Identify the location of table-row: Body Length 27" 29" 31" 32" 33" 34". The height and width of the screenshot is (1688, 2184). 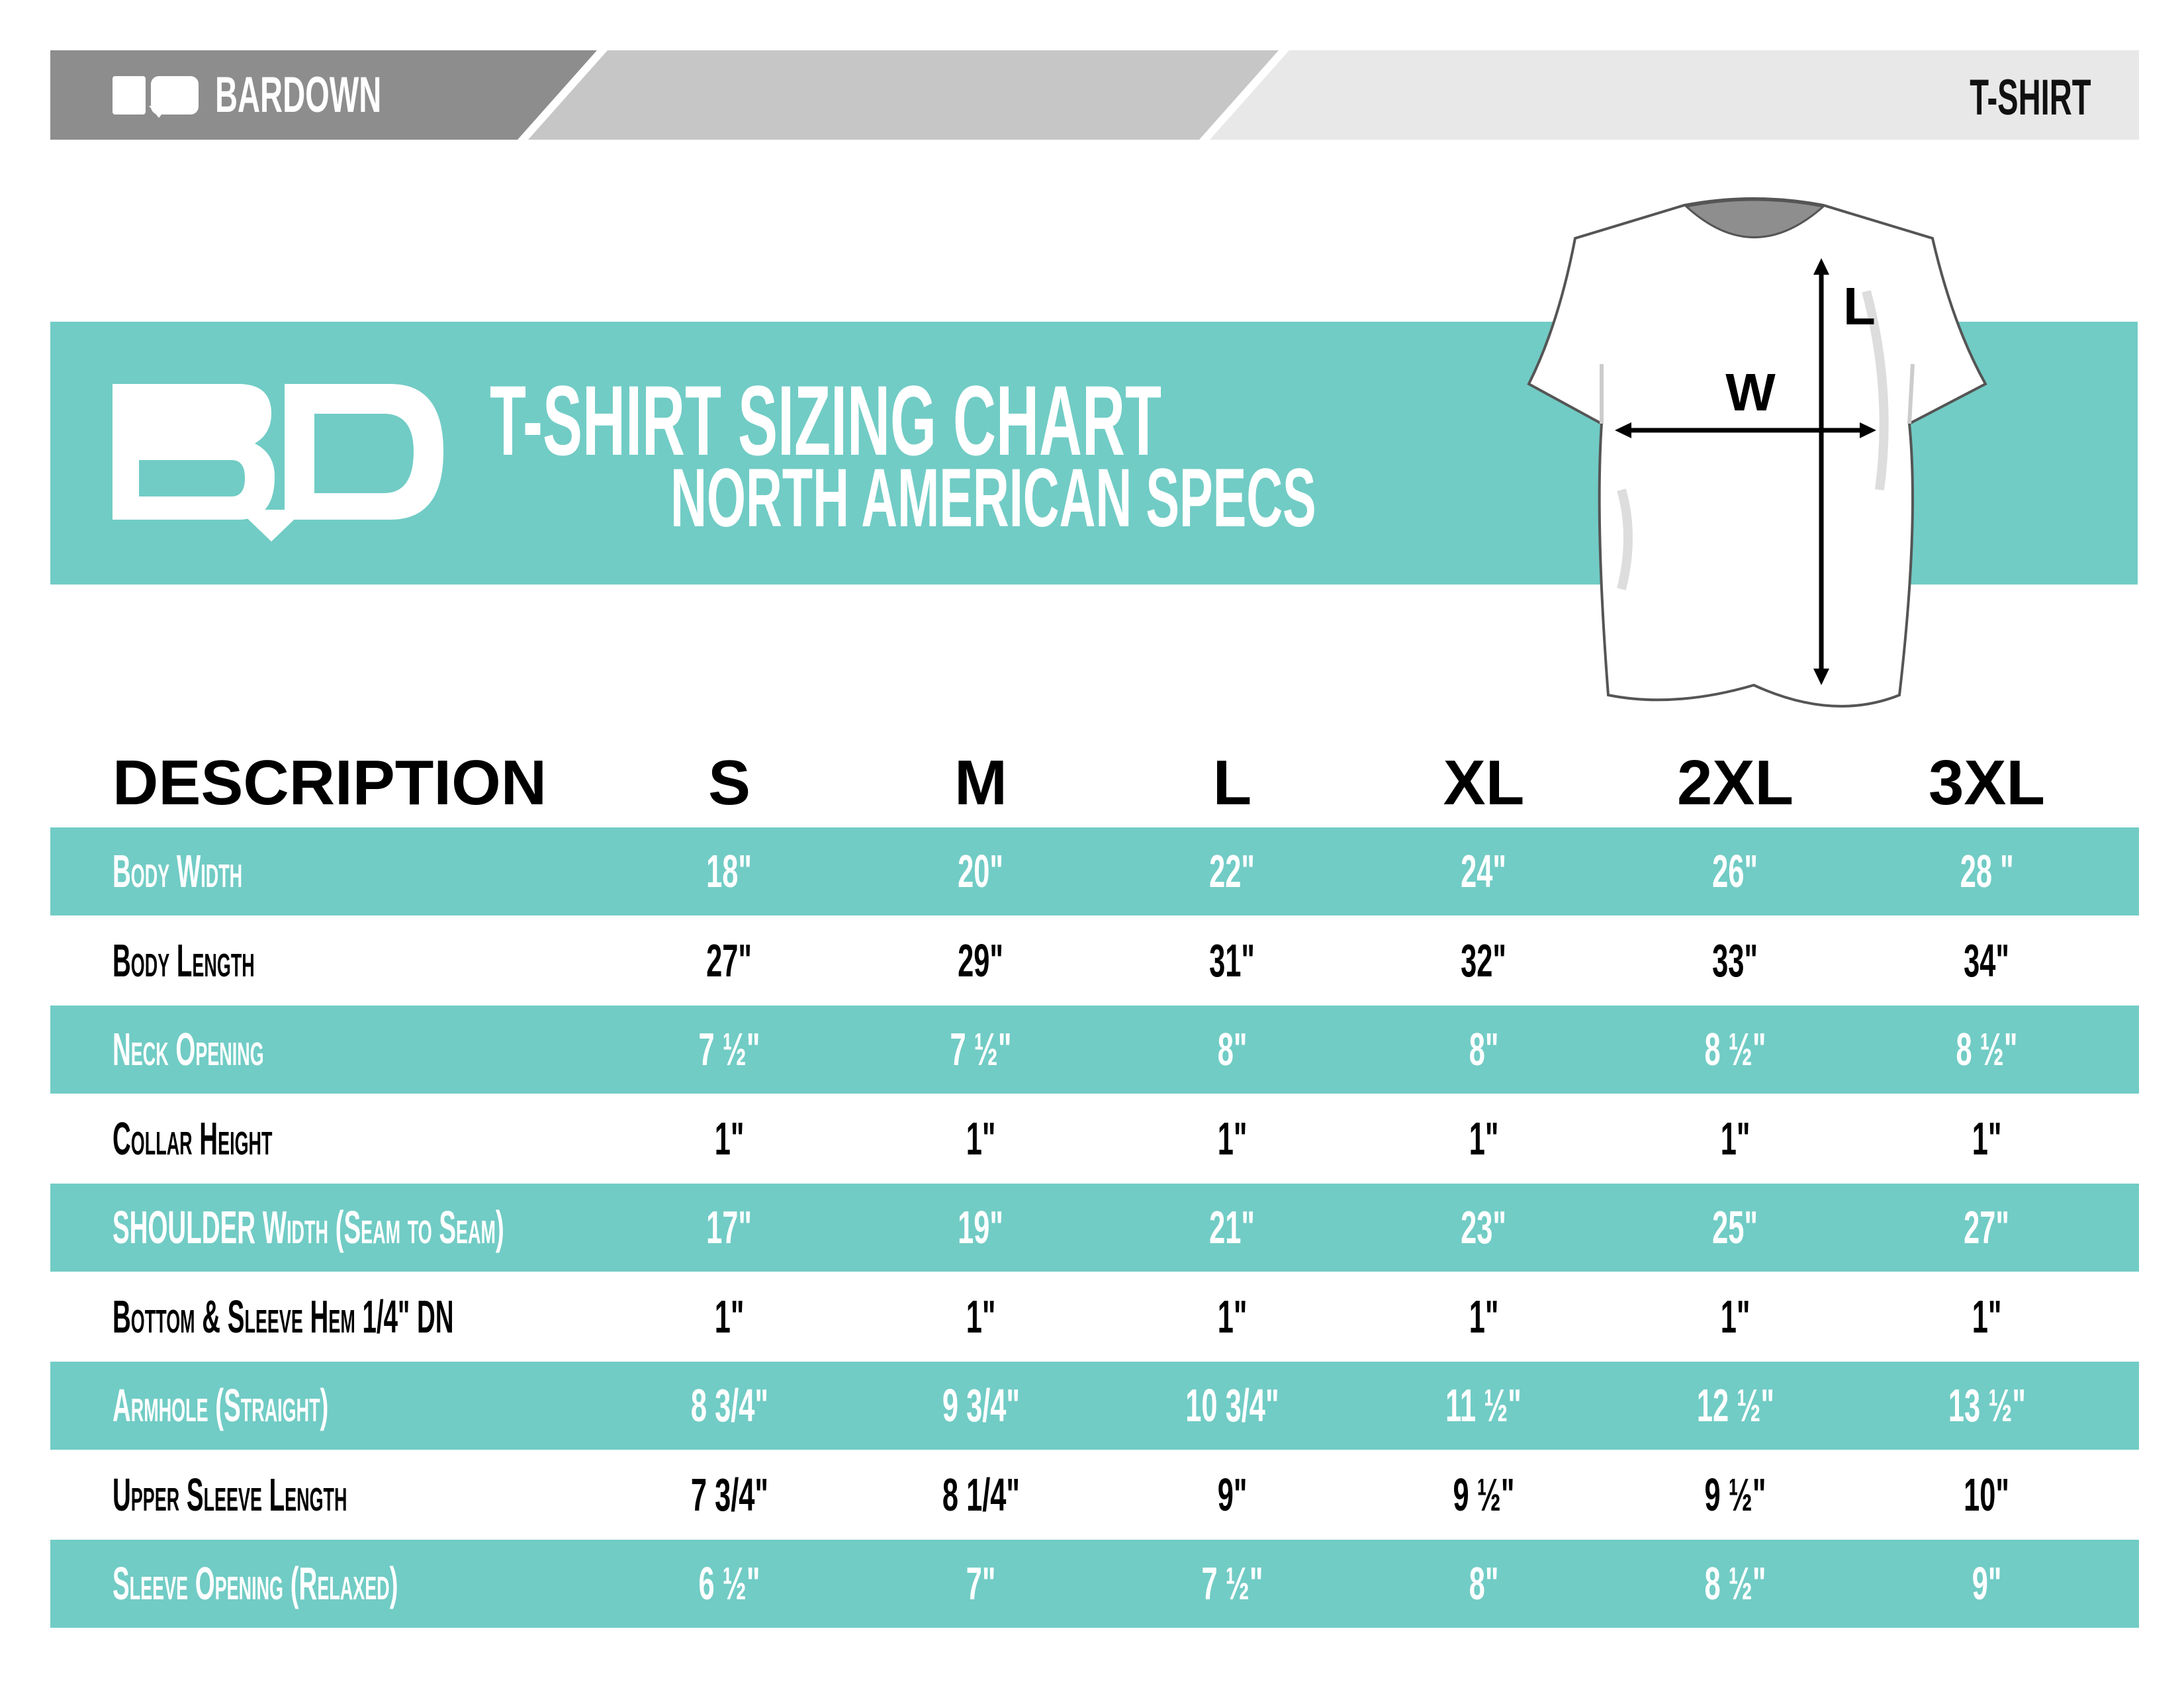
(1094, 960).